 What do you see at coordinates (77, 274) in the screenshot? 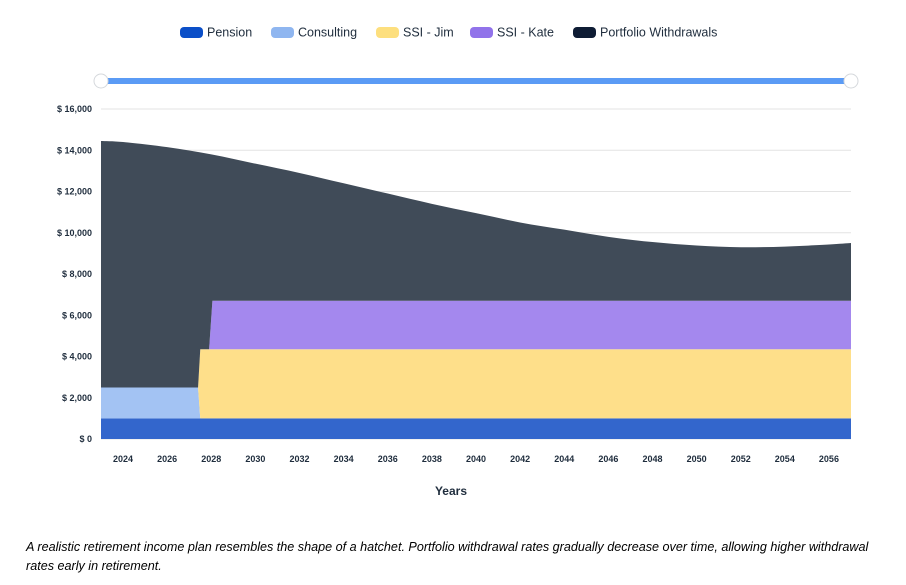
I see `y-tick-label: $ 8,000` at bounding box center [77, 274].